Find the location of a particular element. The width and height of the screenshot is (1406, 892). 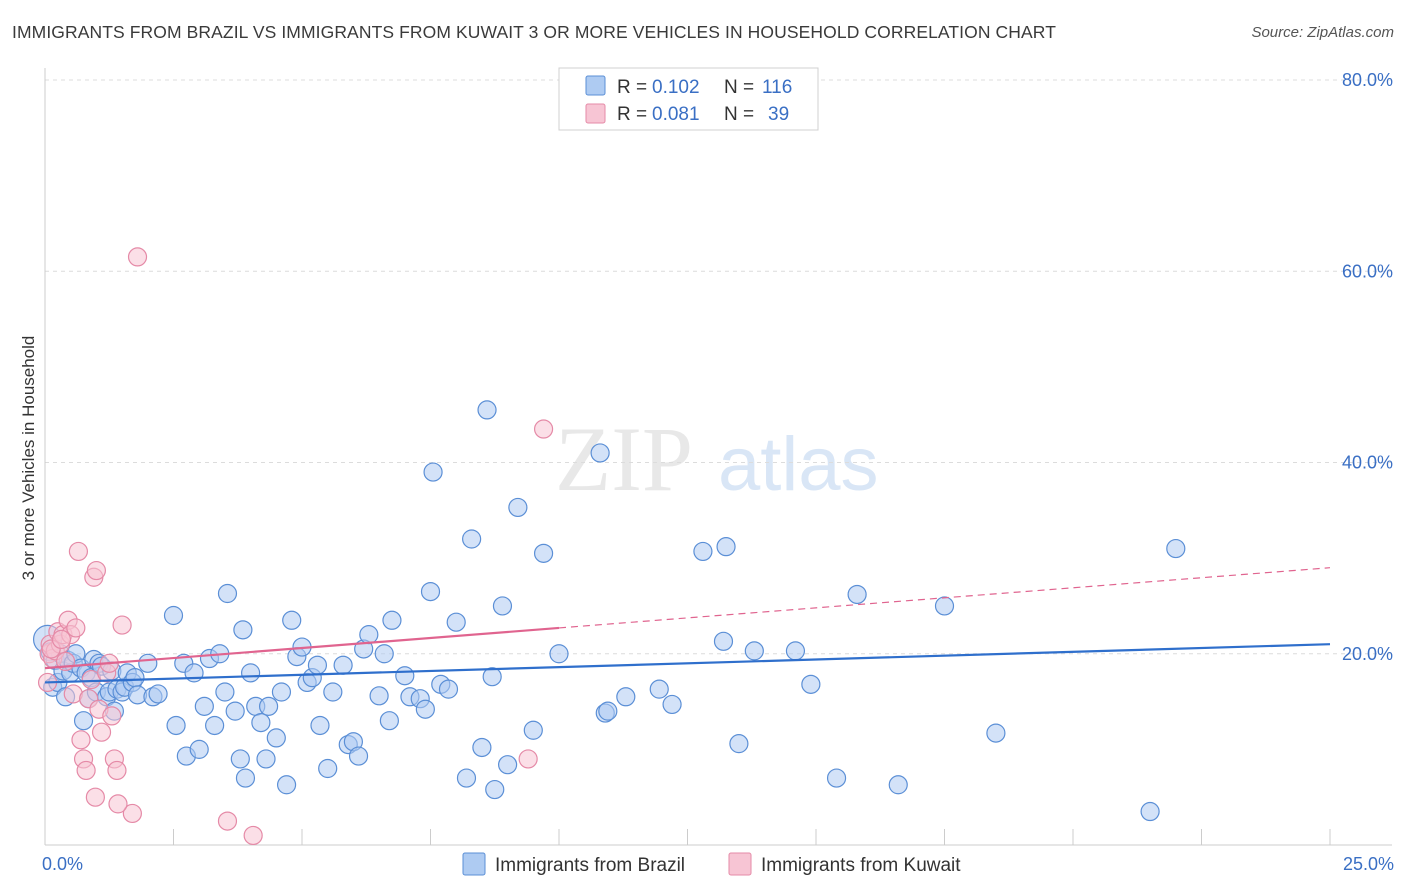

trend-lines is located at coordinates (687, 625).